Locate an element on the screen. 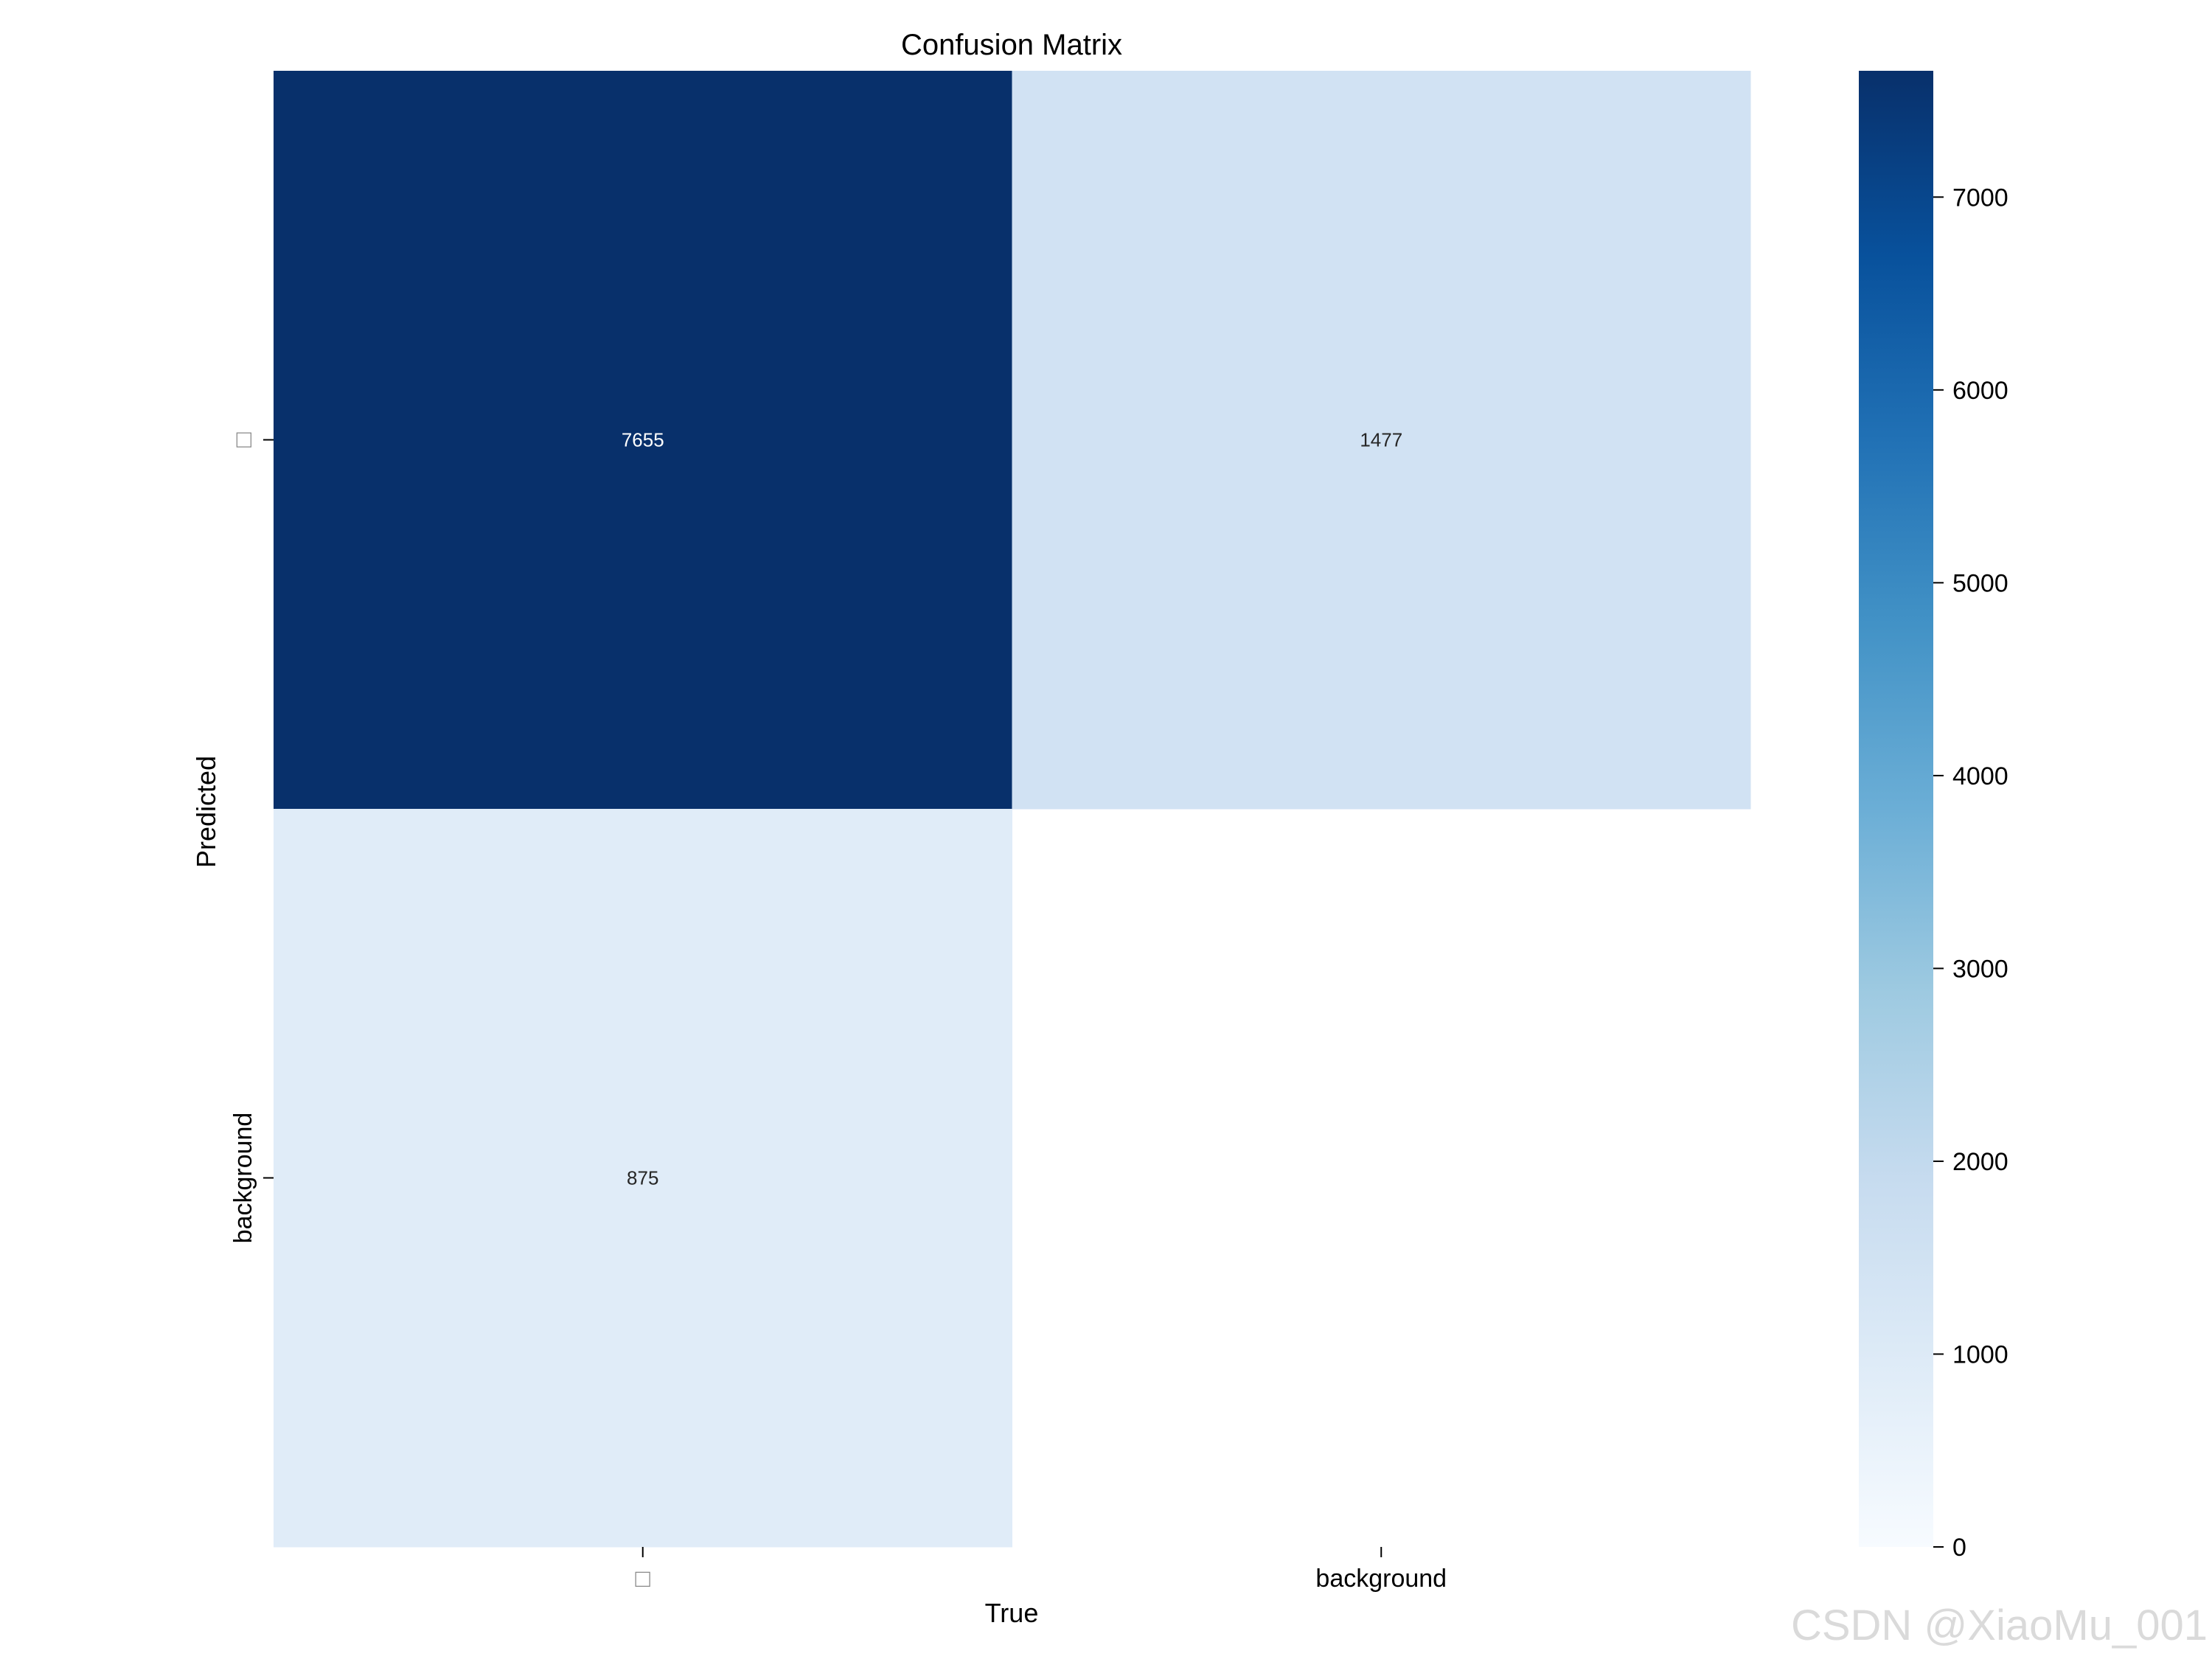 This screenshot has width=2212, height=1659. colorbar-tick-label: 3000 is located at coordinates (1980, 969).